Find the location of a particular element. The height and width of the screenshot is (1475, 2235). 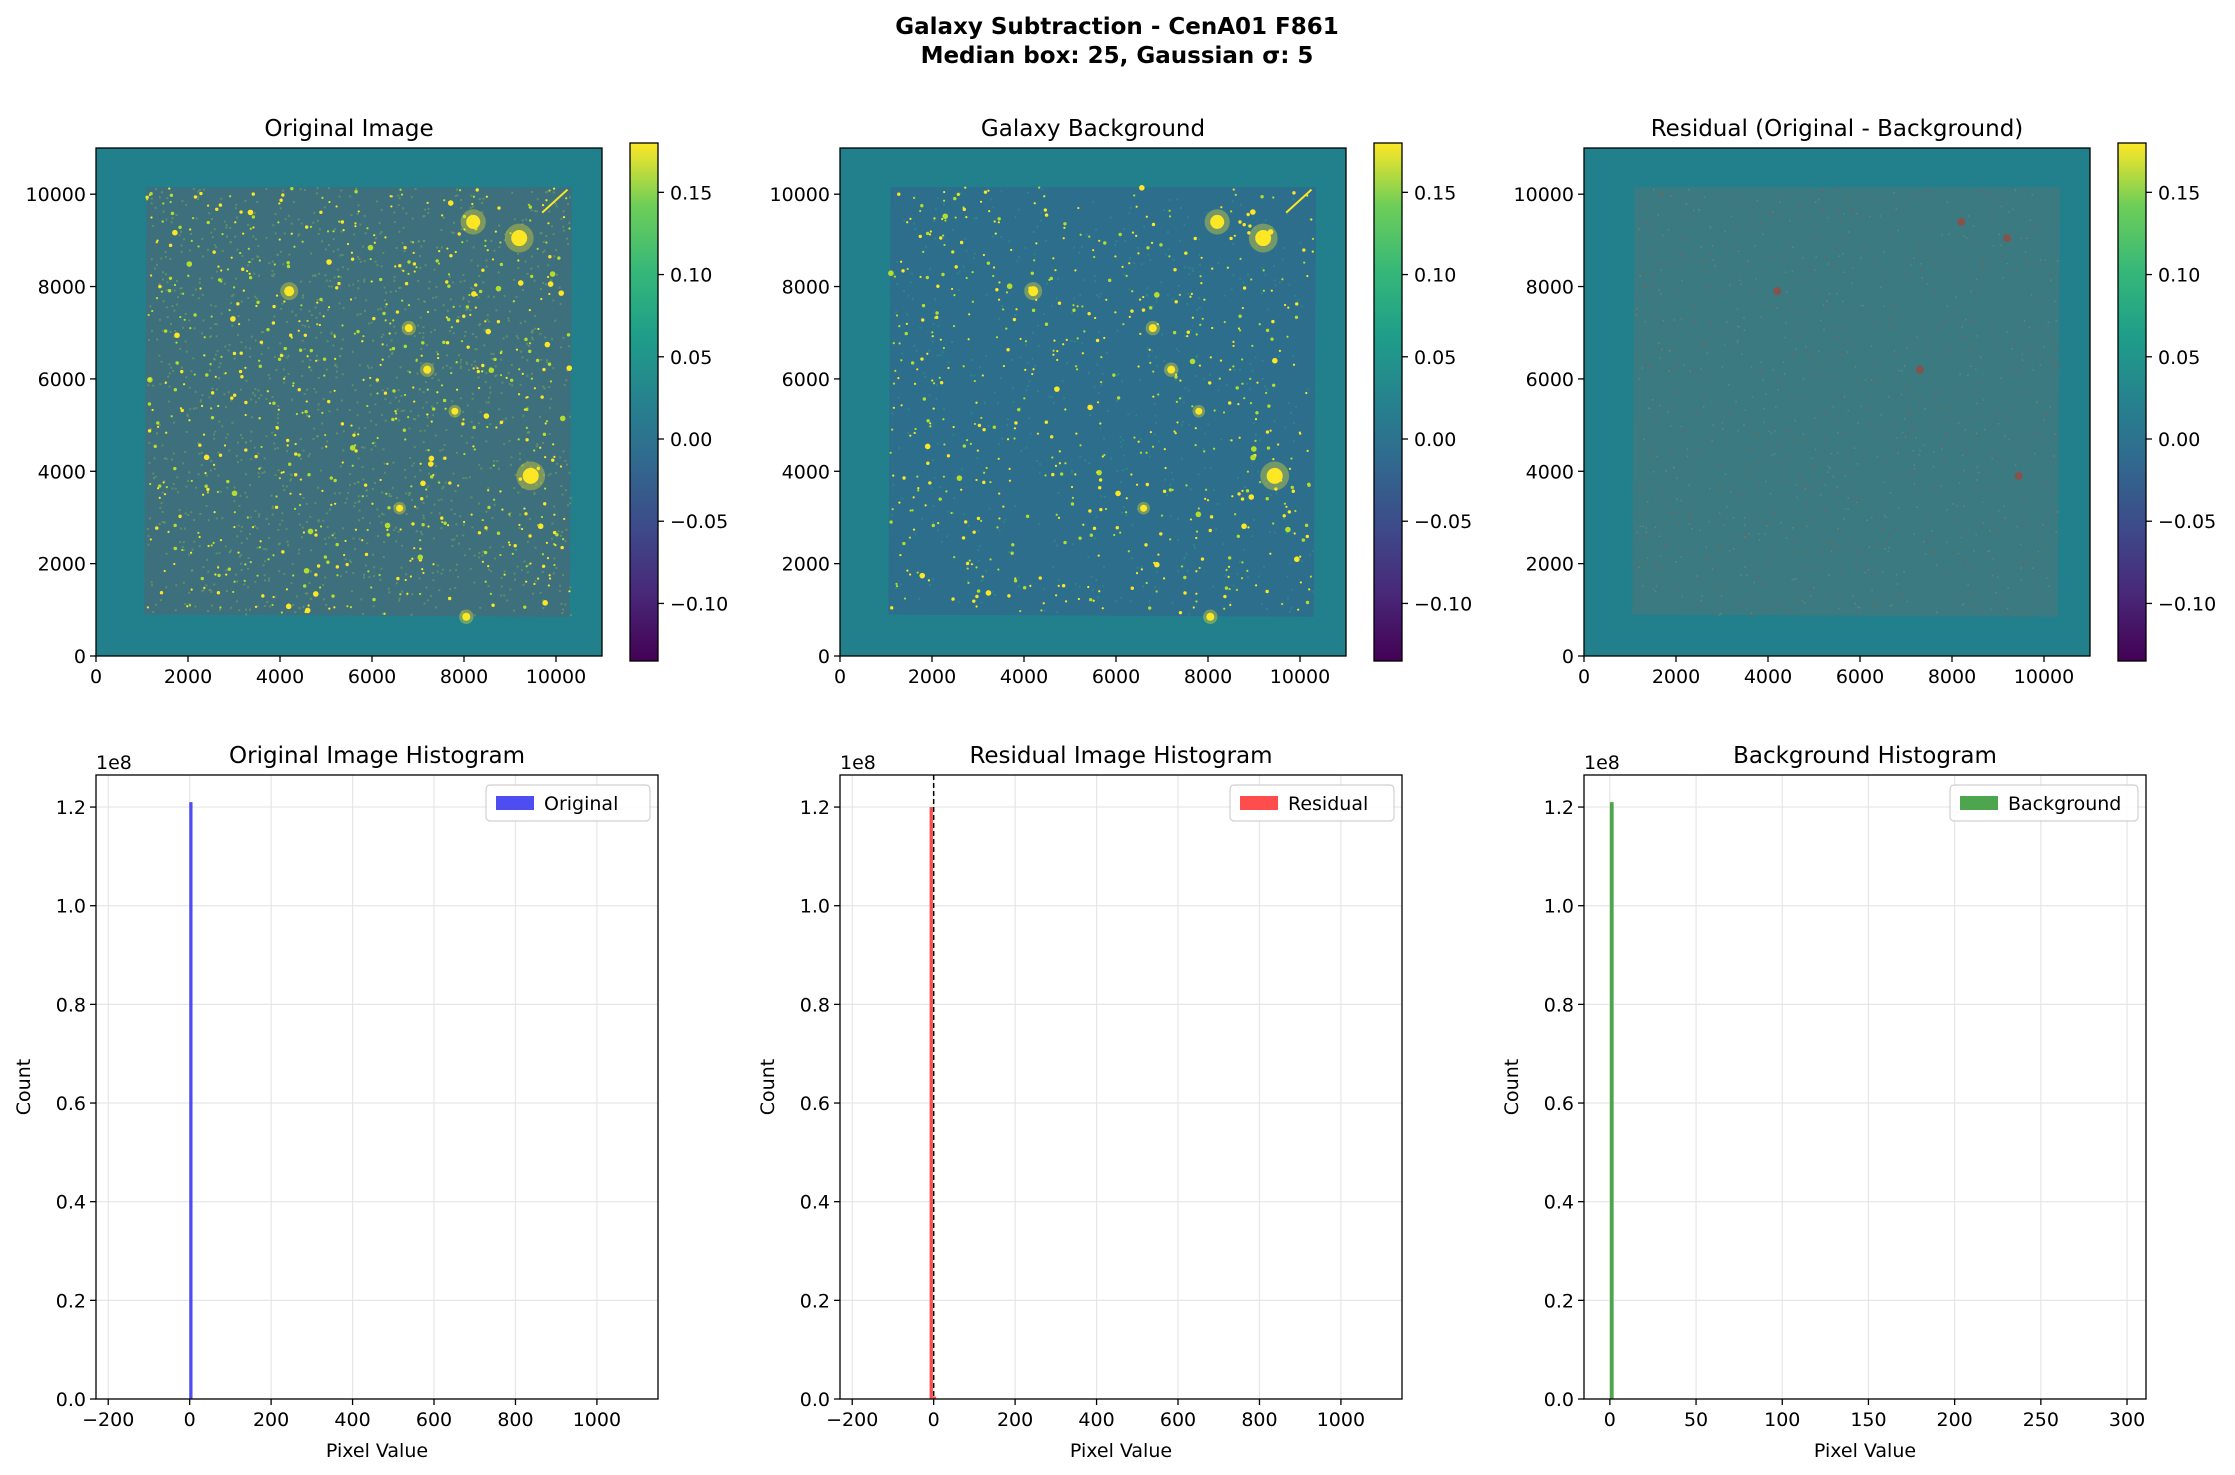

x-tick-label: 100 is located at coordinates (1782, 1420).